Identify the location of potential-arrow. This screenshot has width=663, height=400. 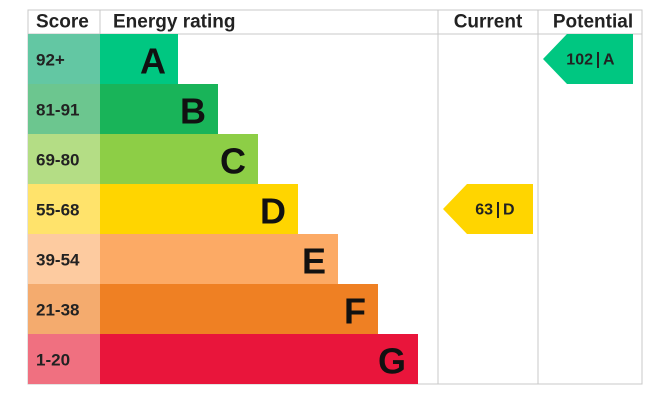
(588, 59).